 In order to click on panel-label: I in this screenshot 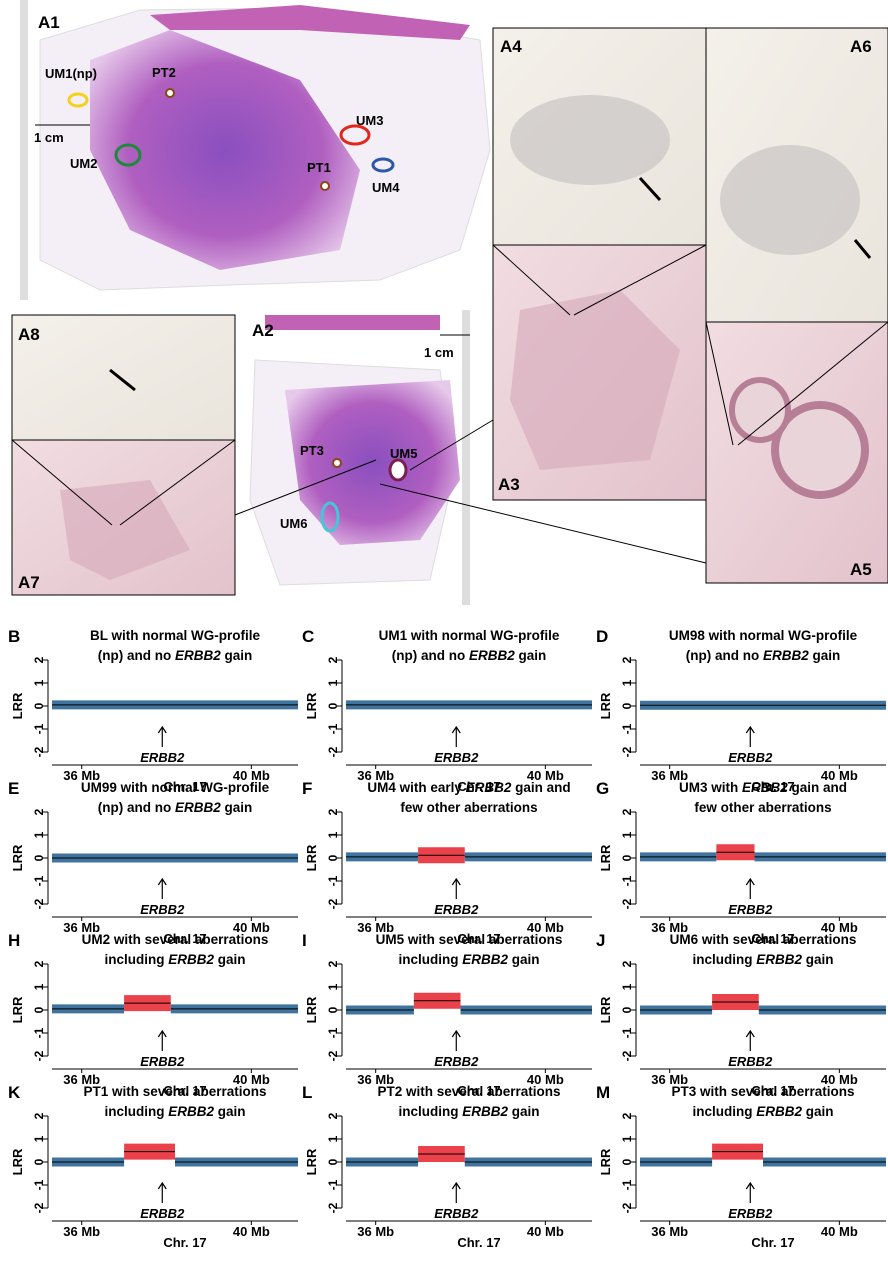, I will do `click(304, 940)`.